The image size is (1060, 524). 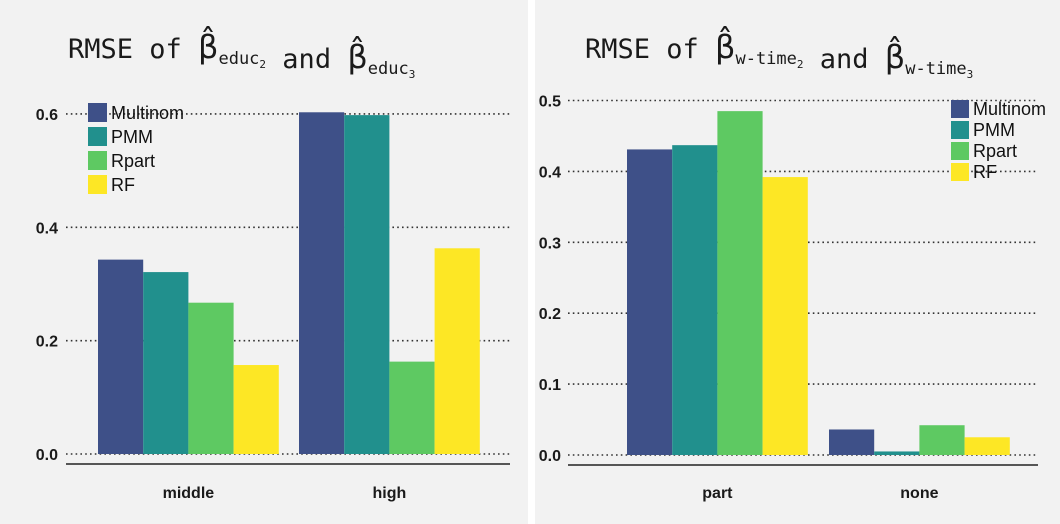 What do you see at coordinates (121, 356) in the screenshot?
I see `bar-multinom-middle` at bounding box center [121, 356].